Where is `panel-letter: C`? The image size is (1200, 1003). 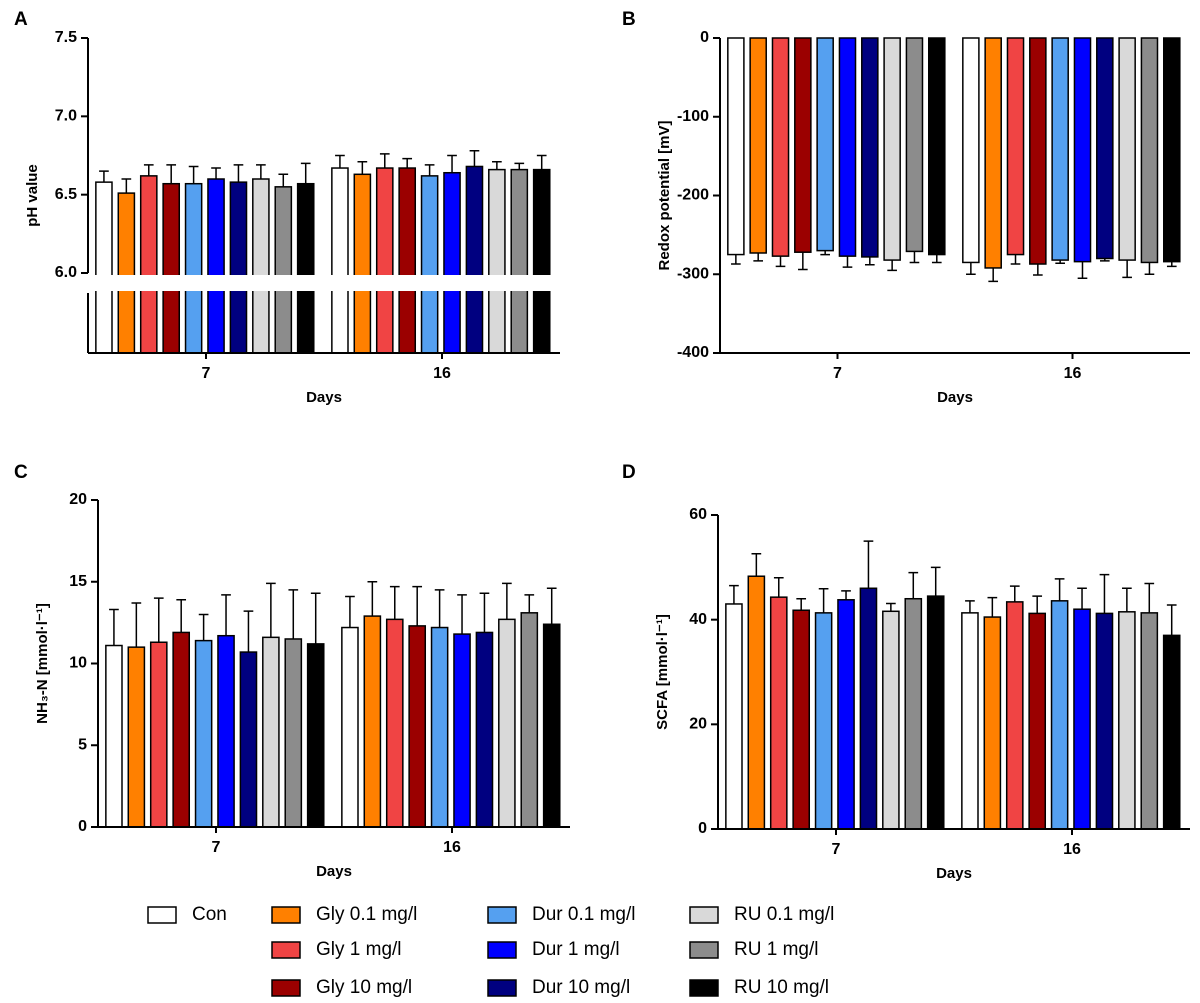
panel-letter: C is located at coordinates (21, 472).